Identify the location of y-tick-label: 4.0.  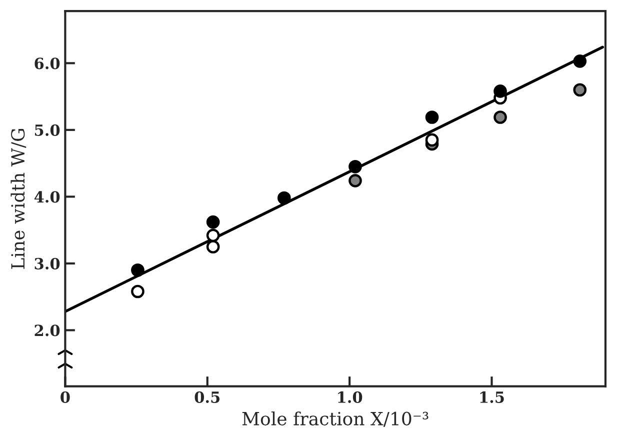
(47, 197).